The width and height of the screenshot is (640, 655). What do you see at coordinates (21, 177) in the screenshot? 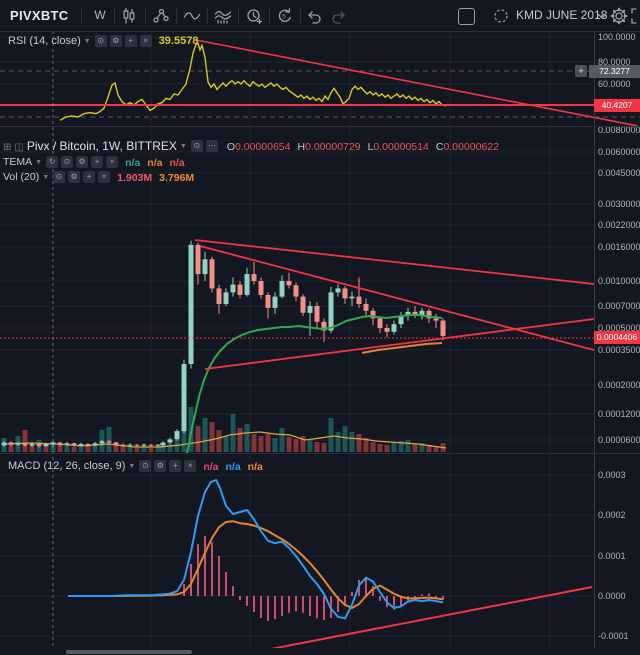
I see `volume-indicator-label: Vol (20)` at bounding box center [21, 177].